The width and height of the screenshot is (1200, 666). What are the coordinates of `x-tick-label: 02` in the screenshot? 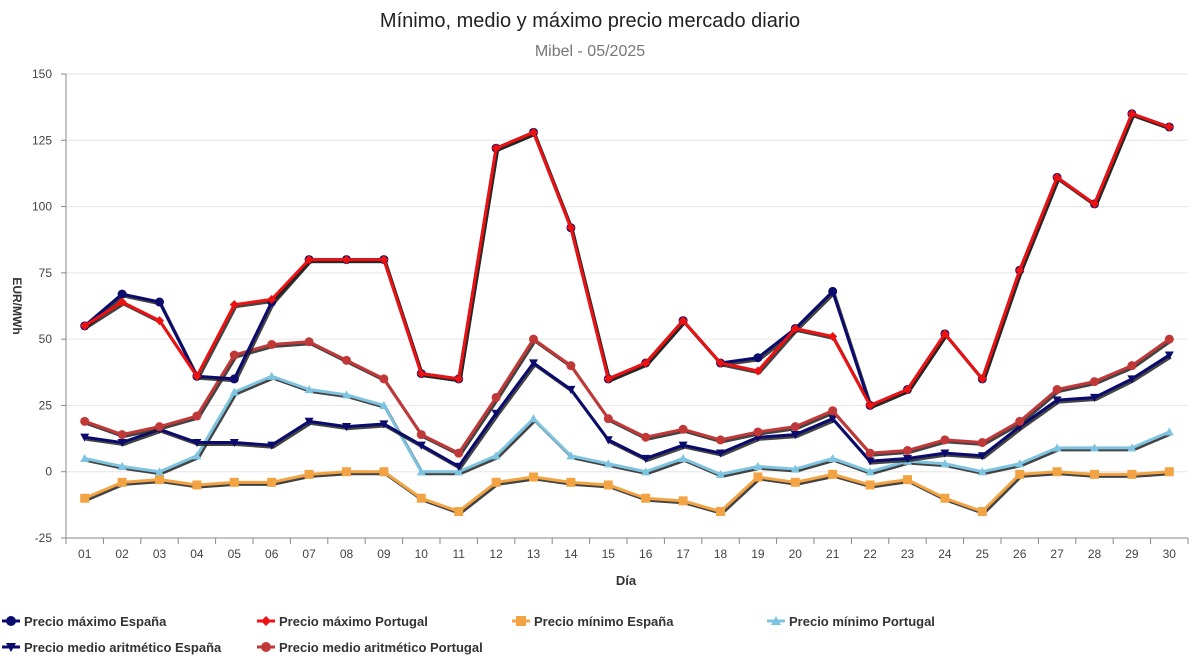 It's located at (122, 554).